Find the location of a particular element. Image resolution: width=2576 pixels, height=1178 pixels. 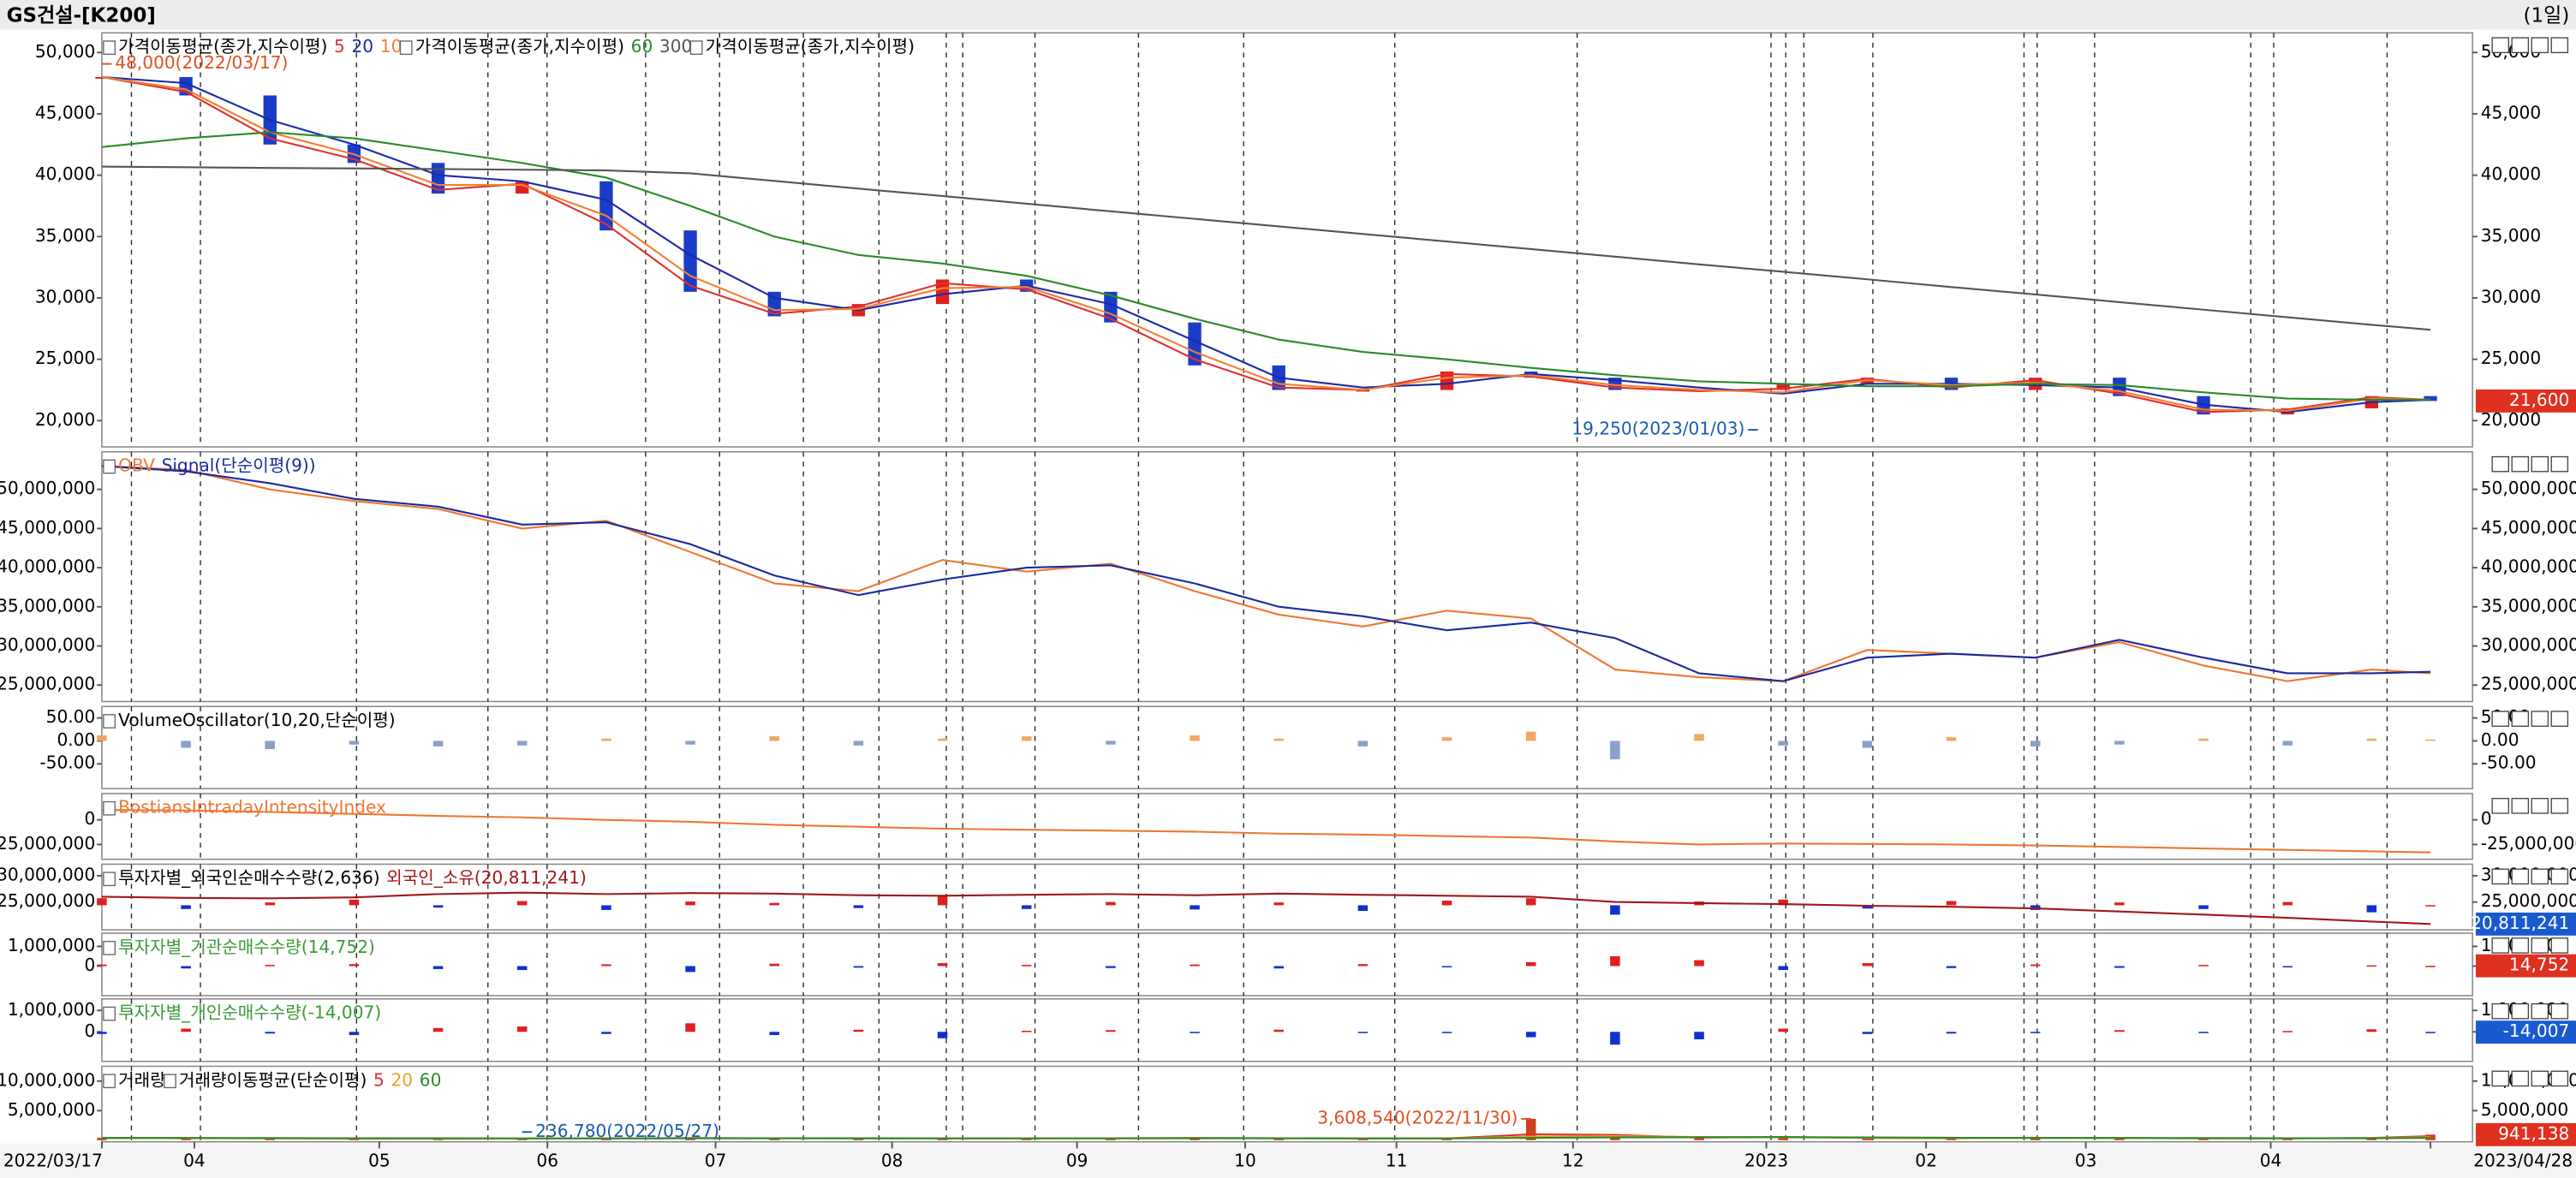

y-tick-label-right: 35,000,000 is located at coordinates (2528, 605).